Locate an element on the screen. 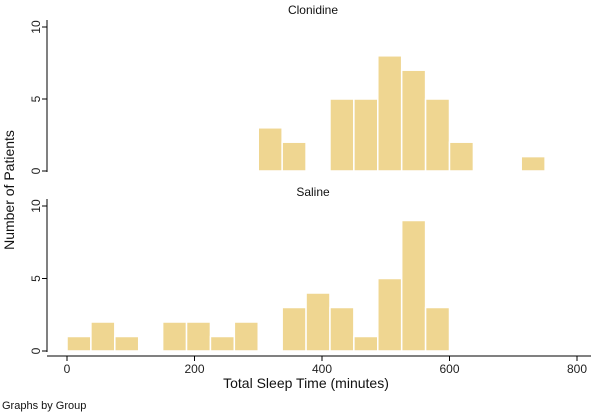 The height and width of the screenshot is (413, 593). saline-y-tick-label: 0 is located at coordinates (36, 350).